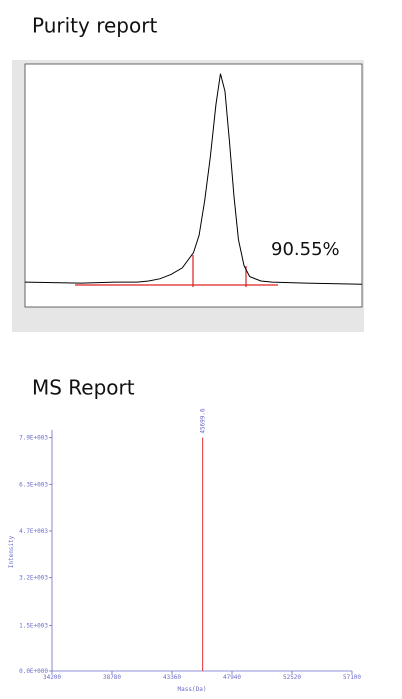 This screenshot has height=699, width=402. I want to click on y-tick-label: 6.3E+003, so click(33, 484).